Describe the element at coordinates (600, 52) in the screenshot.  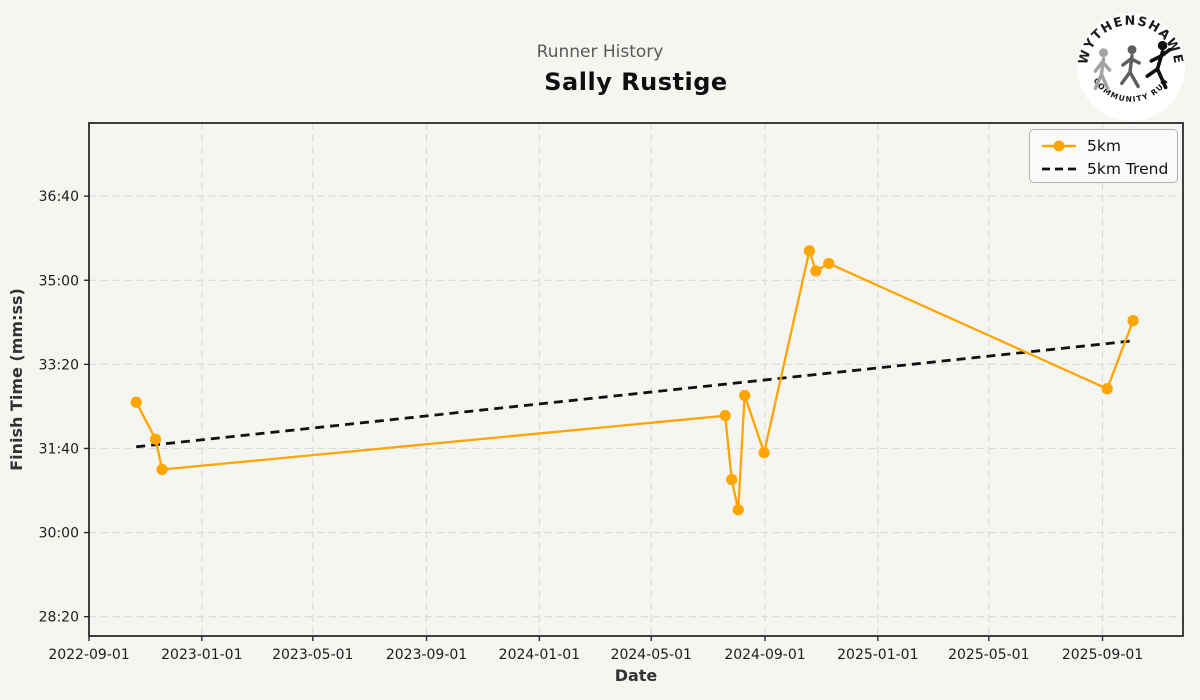
I see `chart-subtitle: Runner History` at that location.